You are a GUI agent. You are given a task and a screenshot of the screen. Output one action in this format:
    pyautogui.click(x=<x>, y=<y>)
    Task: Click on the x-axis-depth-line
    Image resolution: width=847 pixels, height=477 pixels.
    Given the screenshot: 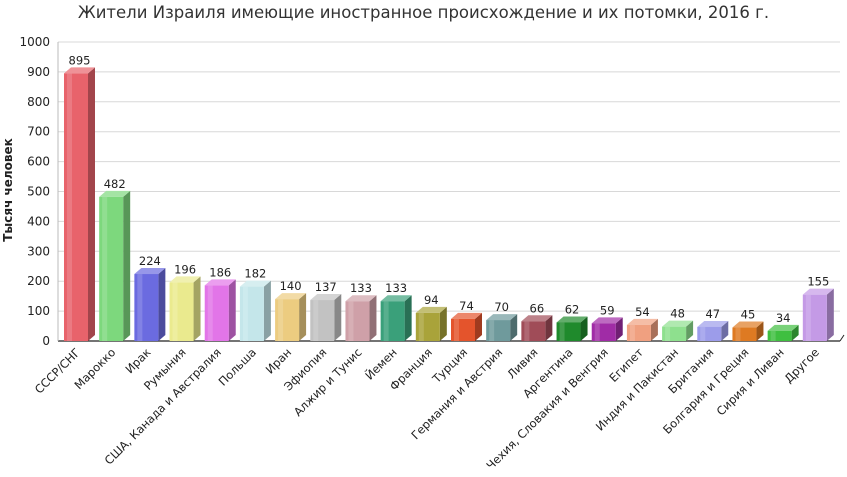 What is the action you would take?
    pyautogui.click(x=842, y=338)
    